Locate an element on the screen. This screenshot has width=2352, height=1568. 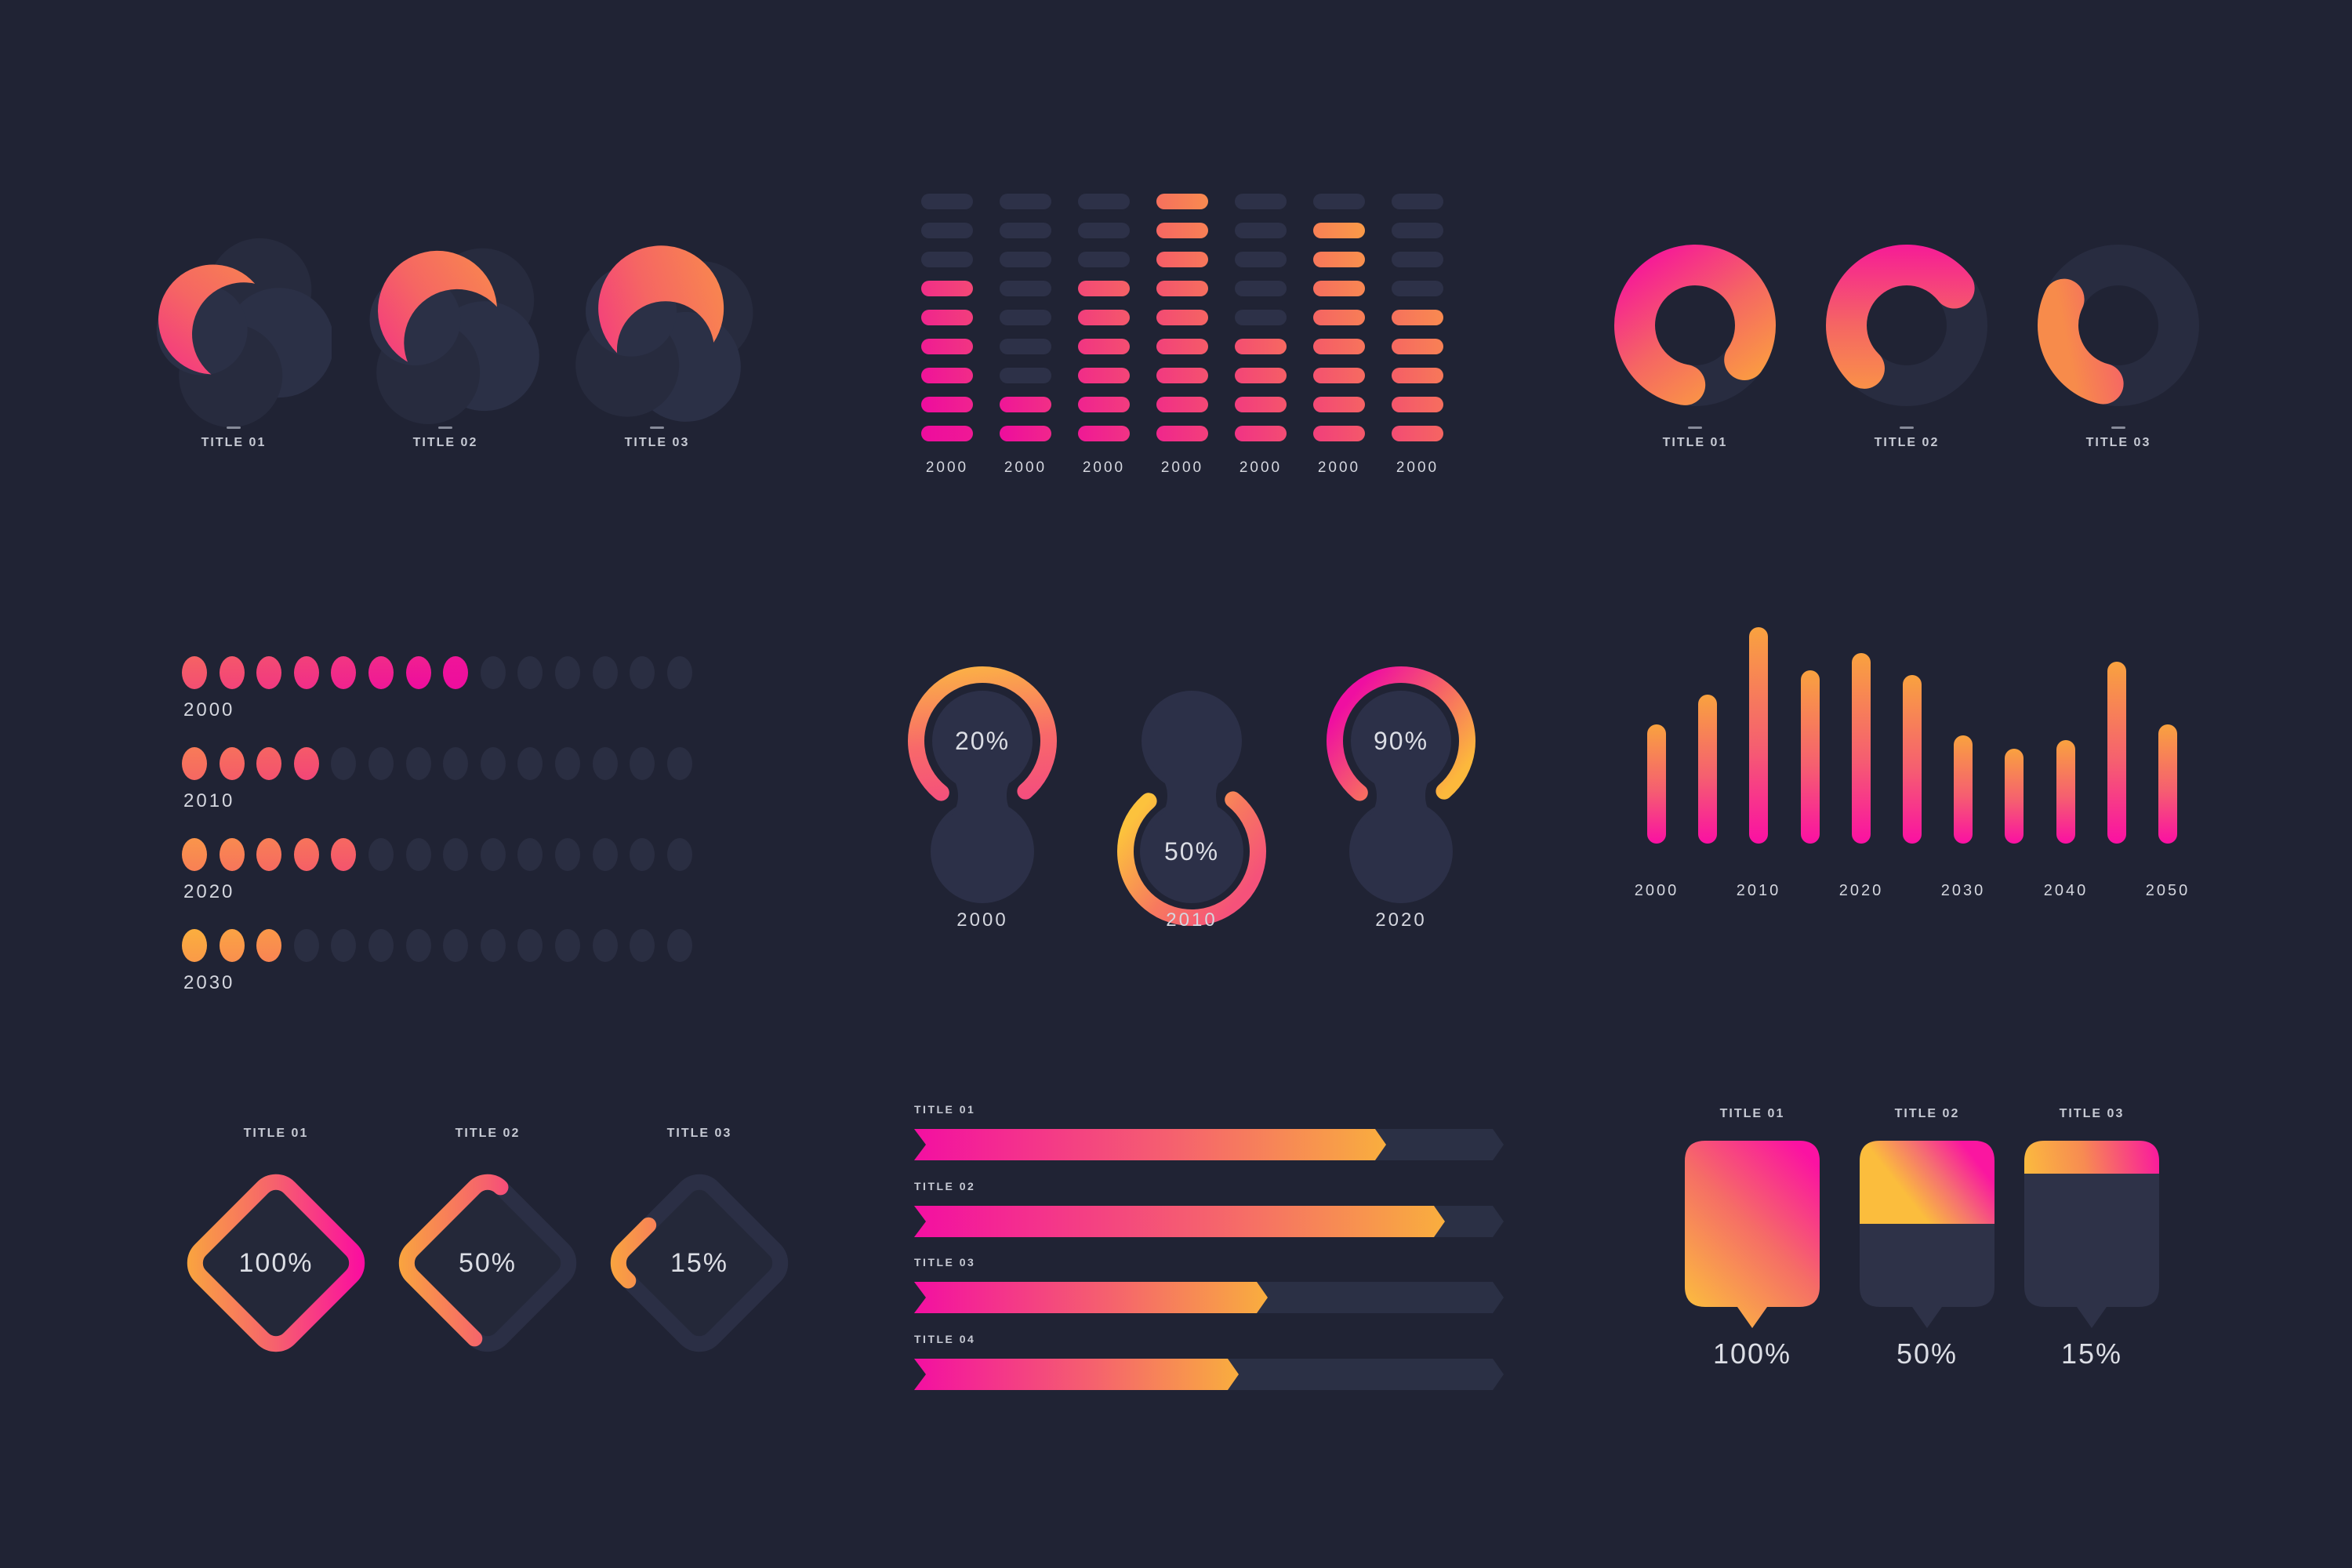
dot-row-label: 2020 is located at coordinates (209, 891).